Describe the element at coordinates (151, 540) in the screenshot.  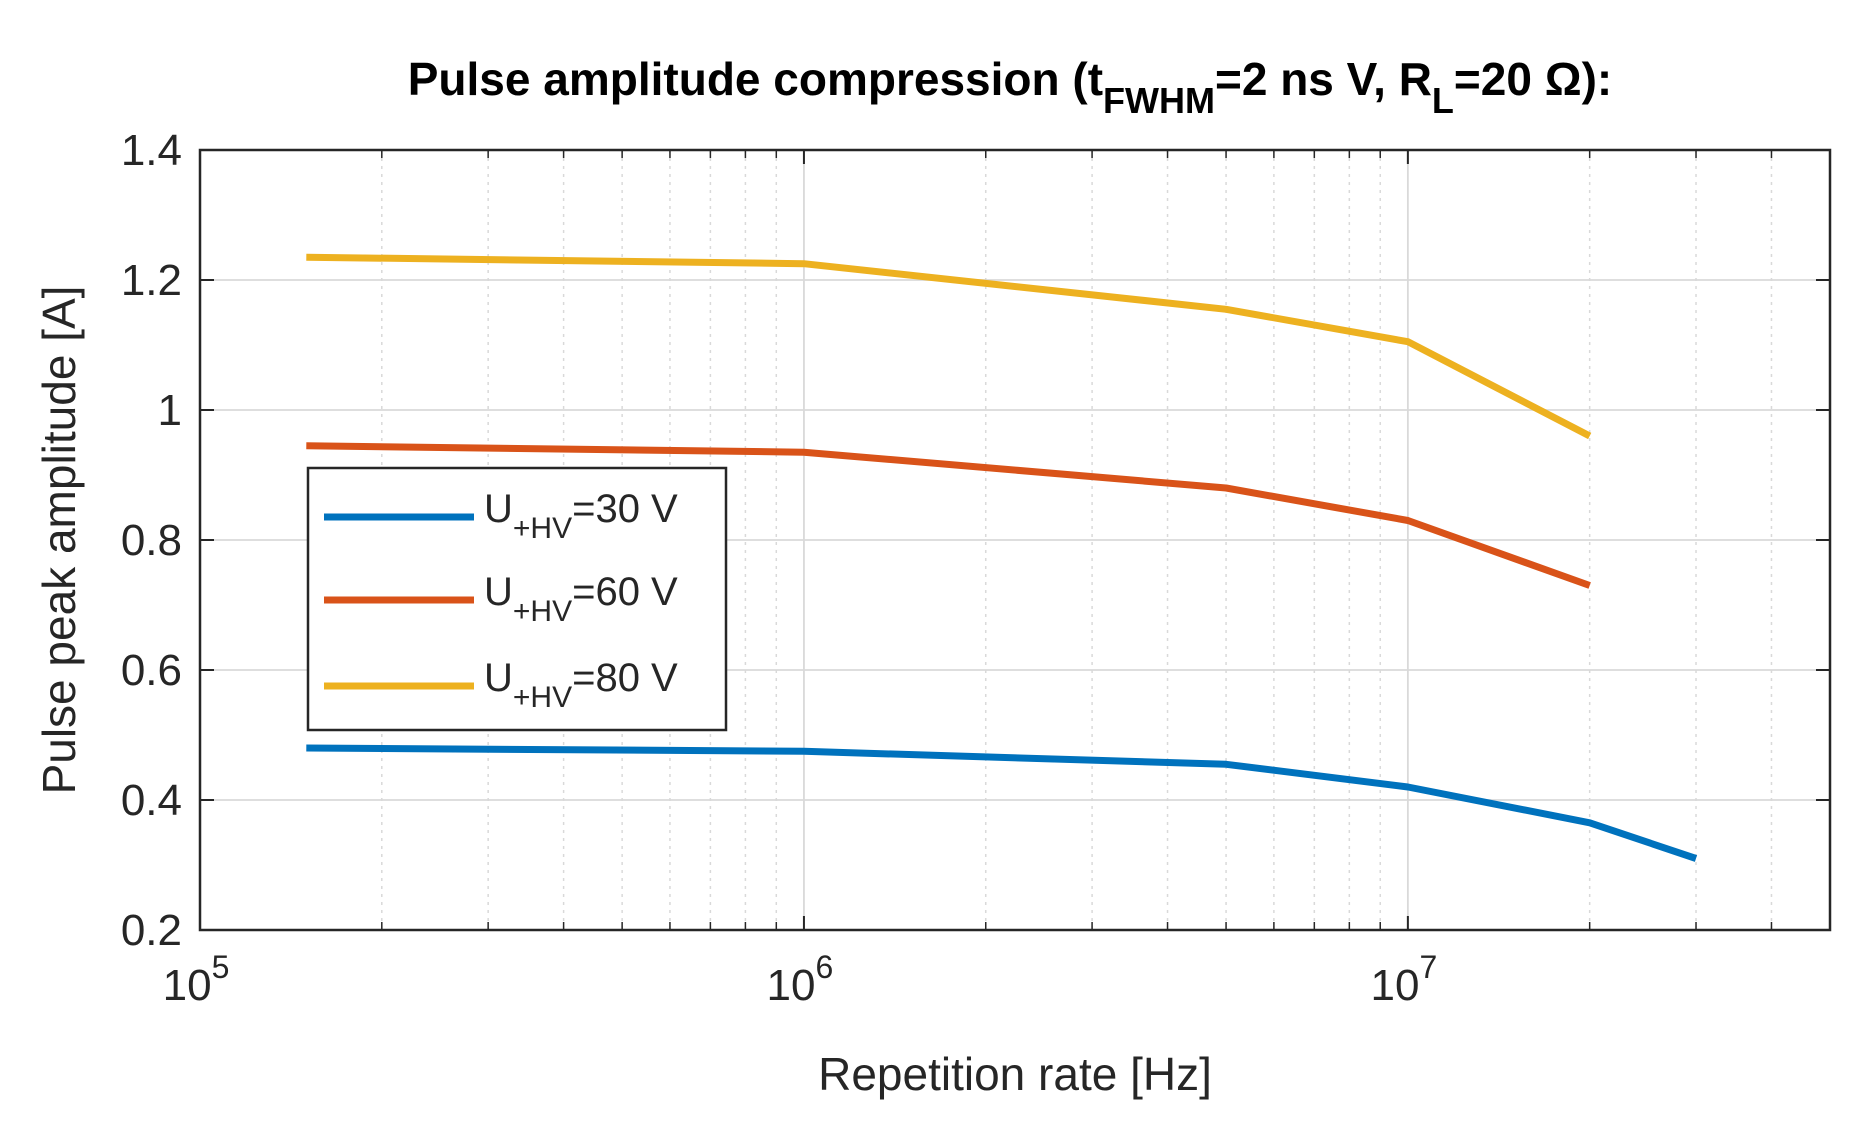
I see `y-tick-label: 0.8` at that location.